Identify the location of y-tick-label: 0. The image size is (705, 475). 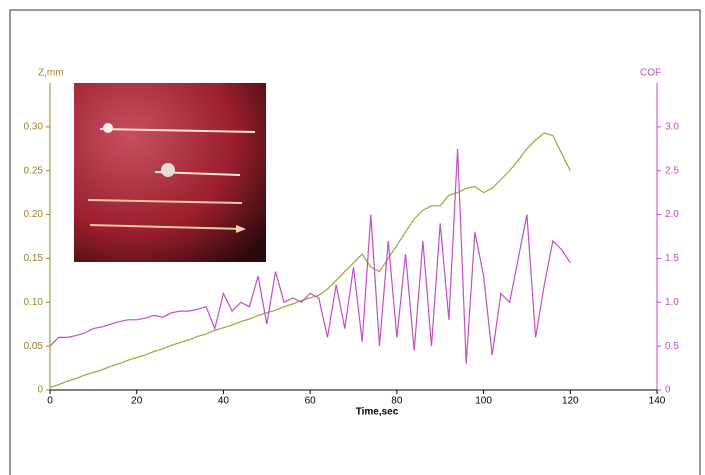
(40, 390).